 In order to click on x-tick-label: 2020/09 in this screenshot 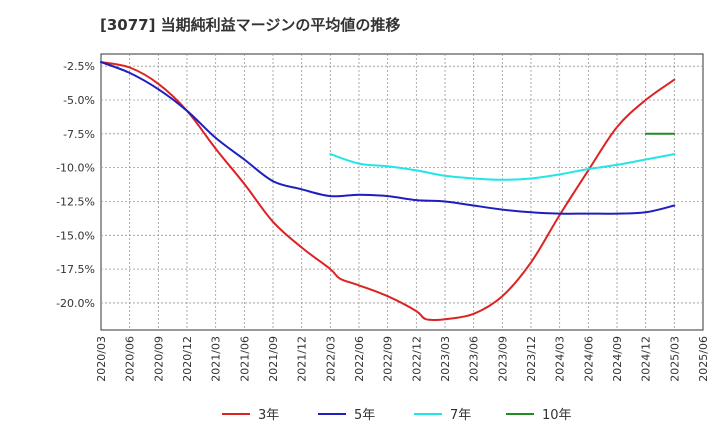, I will do `click(158, 359)`.